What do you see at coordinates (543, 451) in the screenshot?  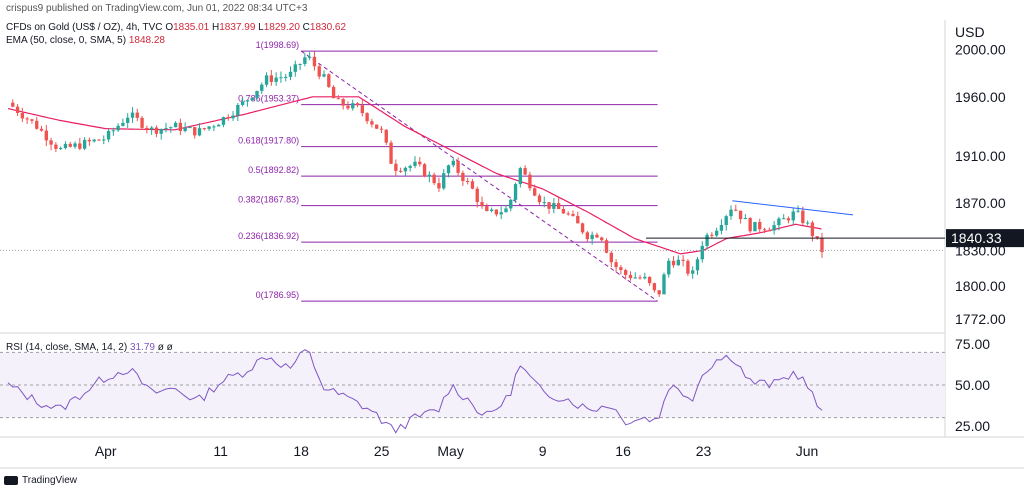 I see `time-tick-label: 9` at bounding box center [543, 451].